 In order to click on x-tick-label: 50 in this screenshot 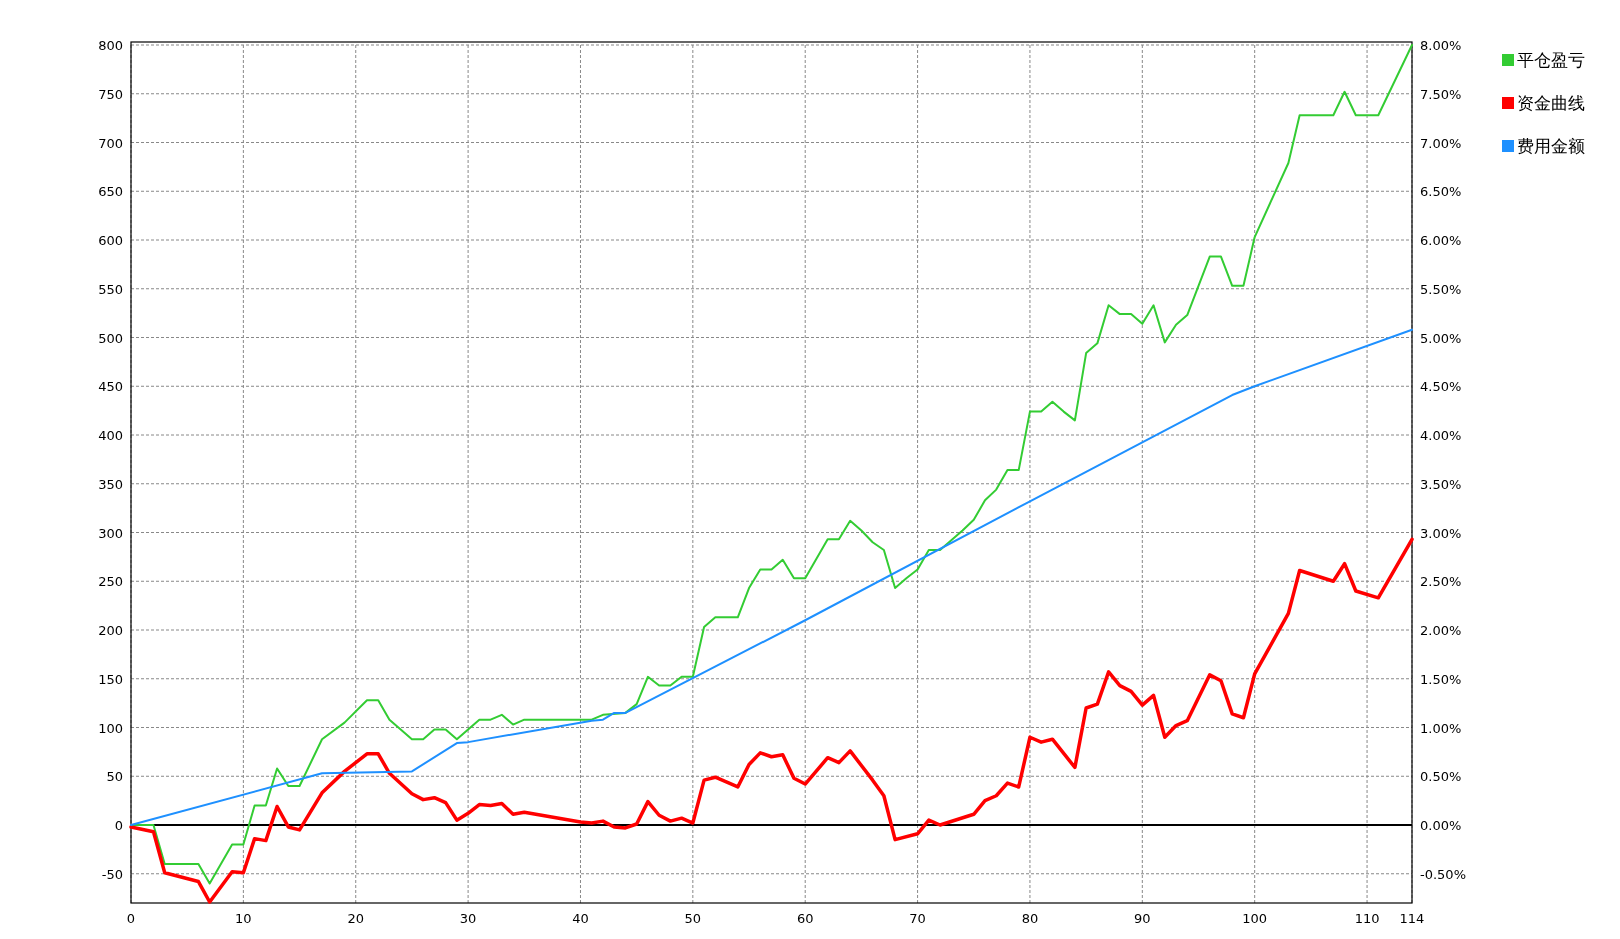, I will do `click(693, 918)`.